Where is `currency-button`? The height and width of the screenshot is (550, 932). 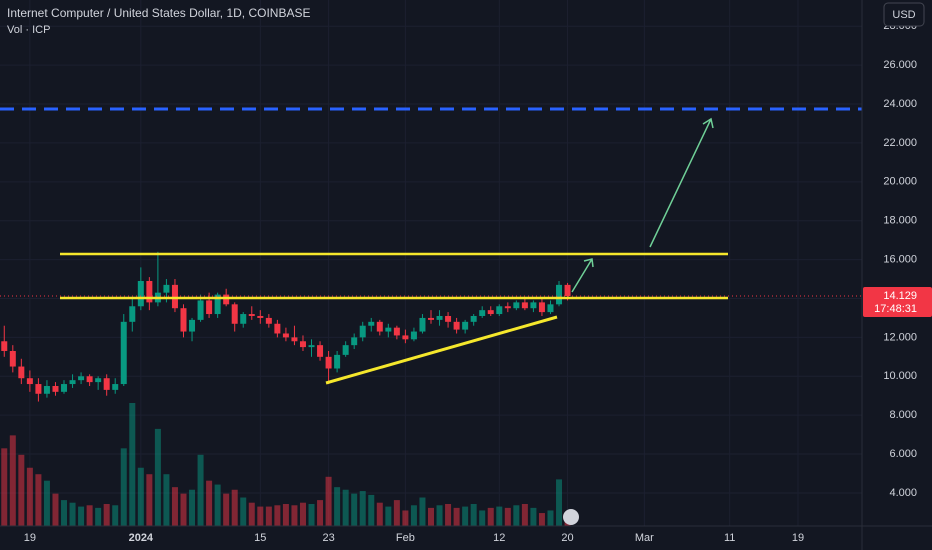
currency-button is located at coordinates (904, 14).